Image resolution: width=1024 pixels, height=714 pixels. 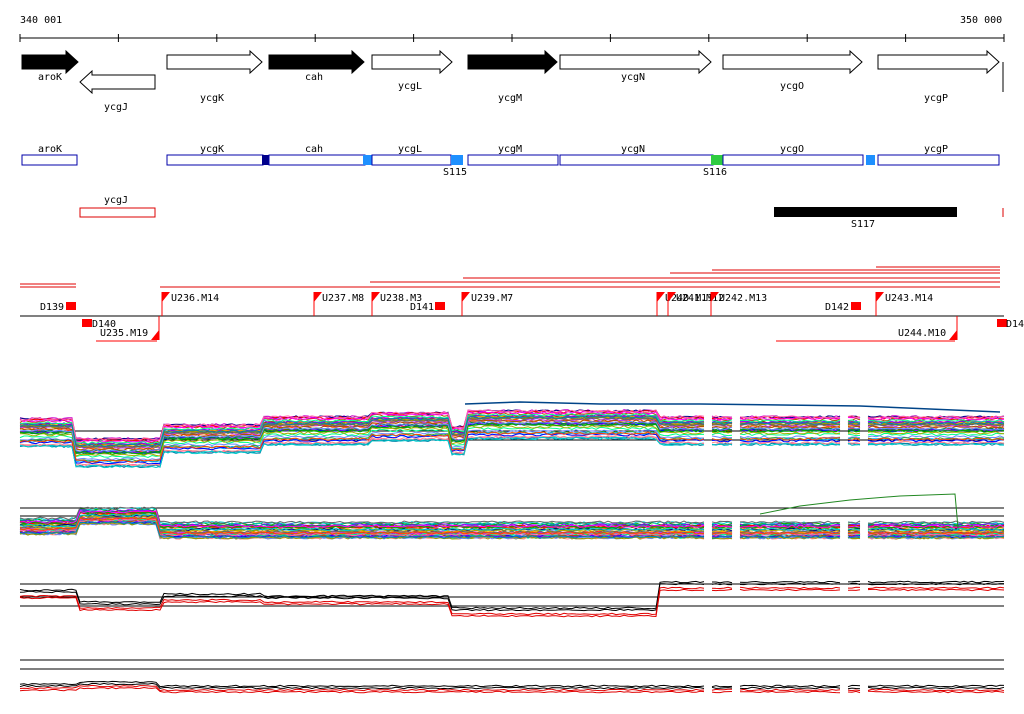 What do you see at coordinates (195, 298) in the screenshot?
I see `marker-label-u236: U236.M14` at bounding box center [195, 298].